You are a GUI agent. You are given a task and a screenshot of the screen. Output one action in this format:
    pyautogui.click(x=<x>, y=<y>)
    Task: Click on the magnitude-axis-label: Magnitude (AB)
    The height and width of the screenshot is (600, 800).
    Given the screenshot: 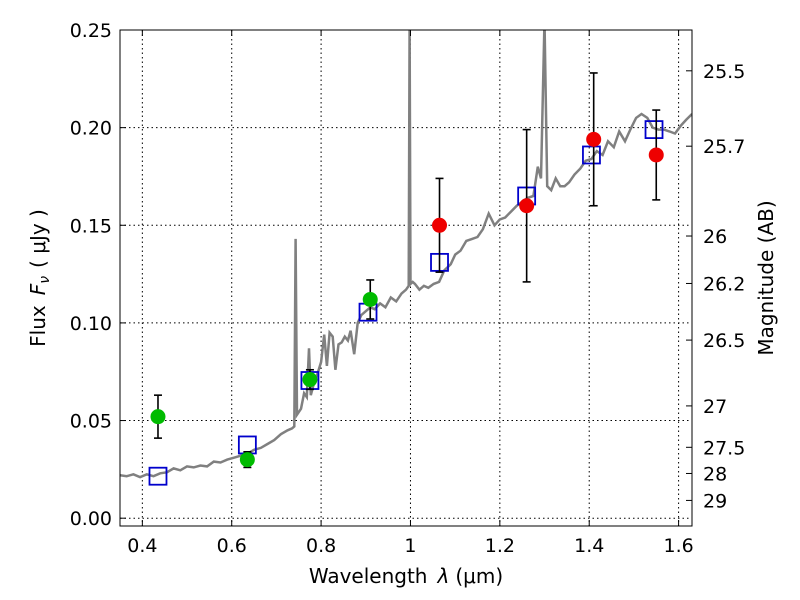 What is the action you would take?
    pyautogui.click(x=766, y=277)
    